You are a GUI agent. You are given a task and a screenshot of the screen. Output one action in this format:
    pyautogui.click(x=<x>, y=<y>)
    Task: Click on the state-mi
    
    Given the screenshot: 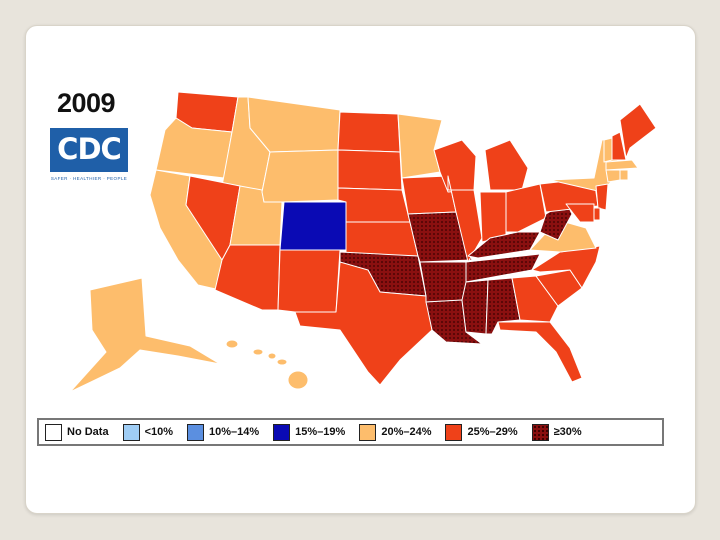 What is the action you would take?
    pyautogui.click(x=506, y=165)
    